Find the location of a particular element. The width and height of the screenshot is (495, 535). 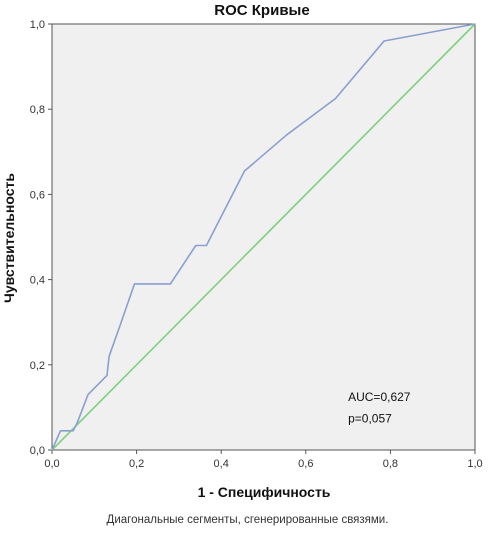

x-tick-label: 0,2 is located at coordinates (136, 464).